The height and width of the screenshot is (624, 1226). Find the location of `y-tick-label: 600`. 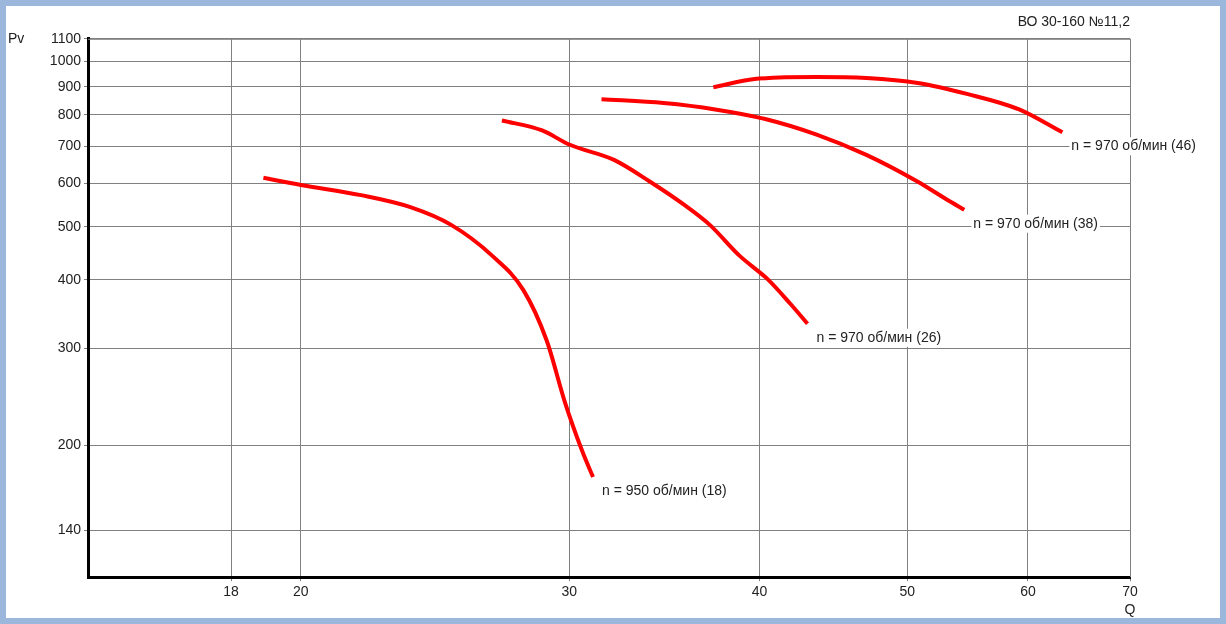

y-tick-label: 600 is located at coordinates (69, 182).